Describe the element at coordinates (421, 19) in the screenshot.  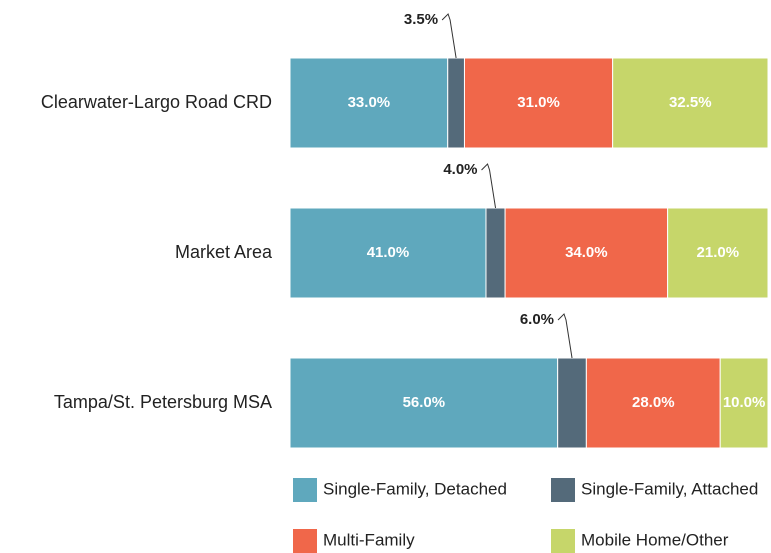
I see `value-label: 3.5%` at that location.